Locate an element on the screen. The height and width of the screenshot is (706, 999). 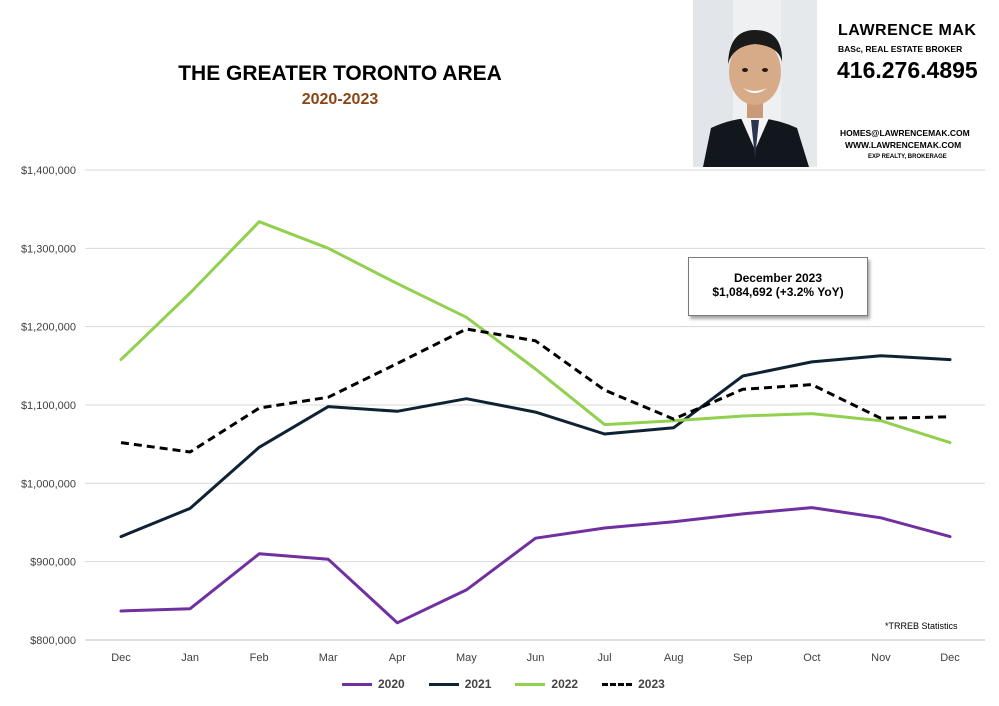
y-tick-label: $1,300,000 is located at coordinates (48, 249).